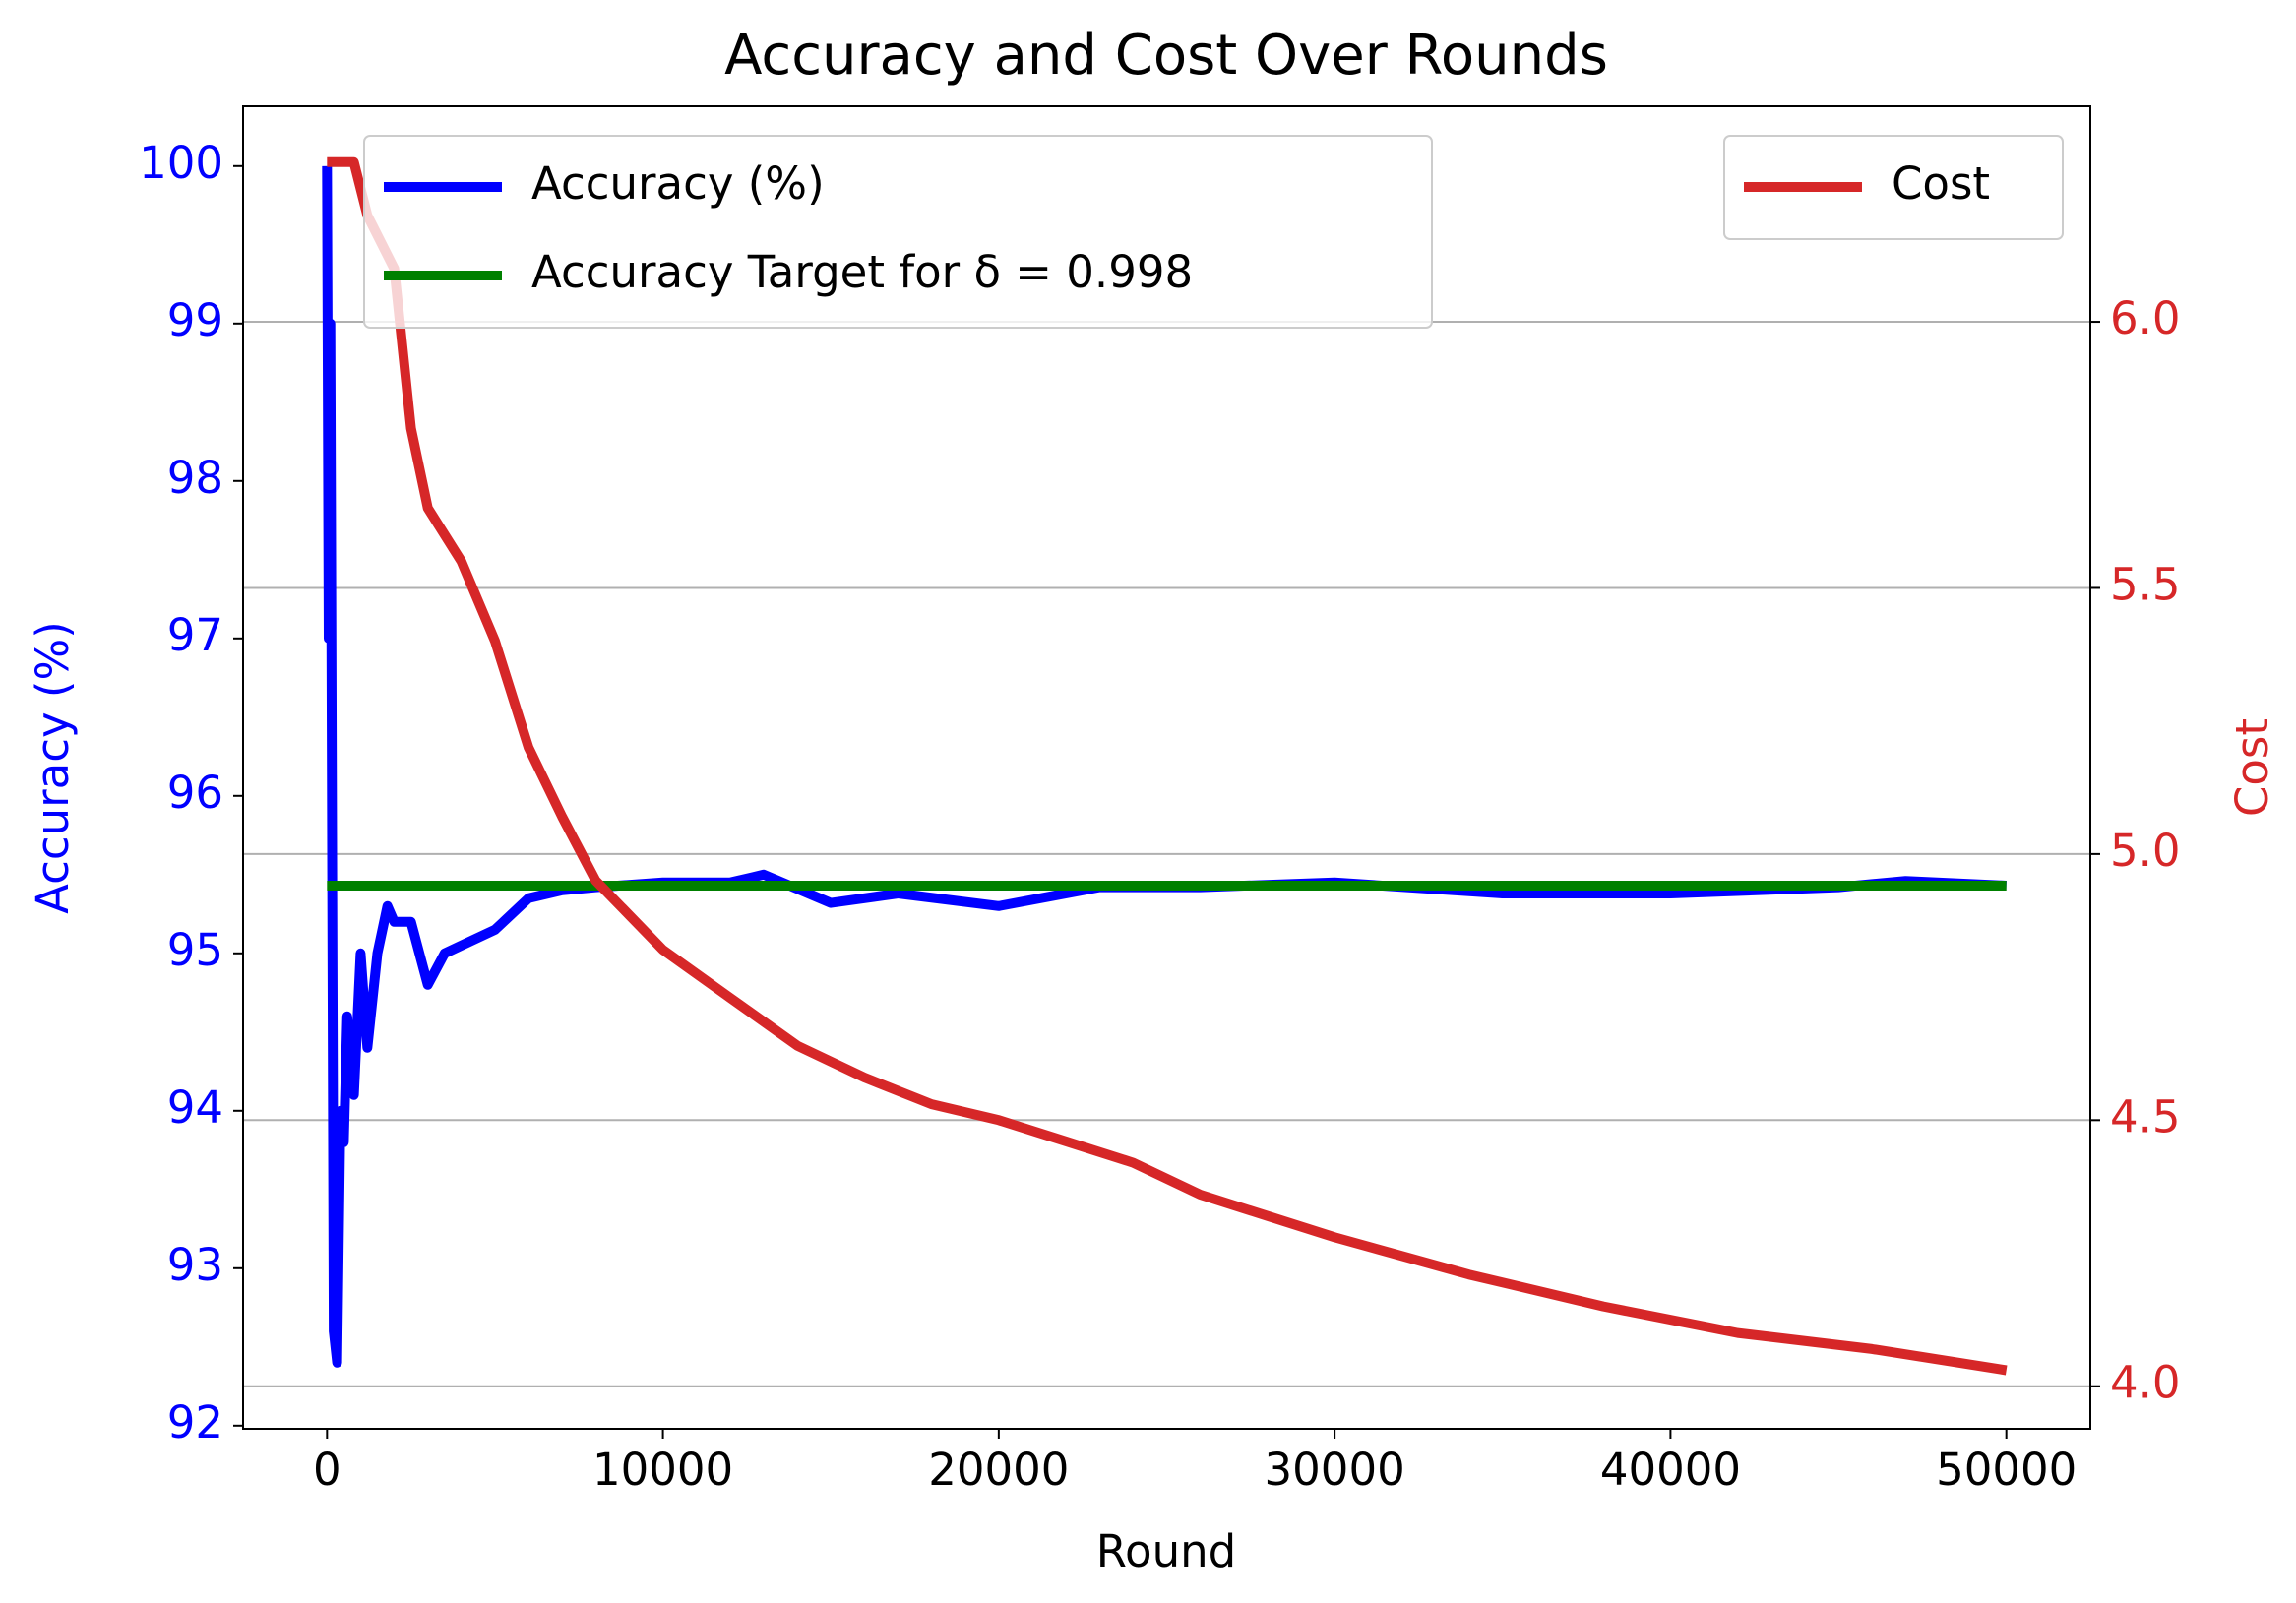 The width and height of the screenshot is (2296, 1603). I want to click on y2-tick-label: 4.5, so click(2145, 1116).